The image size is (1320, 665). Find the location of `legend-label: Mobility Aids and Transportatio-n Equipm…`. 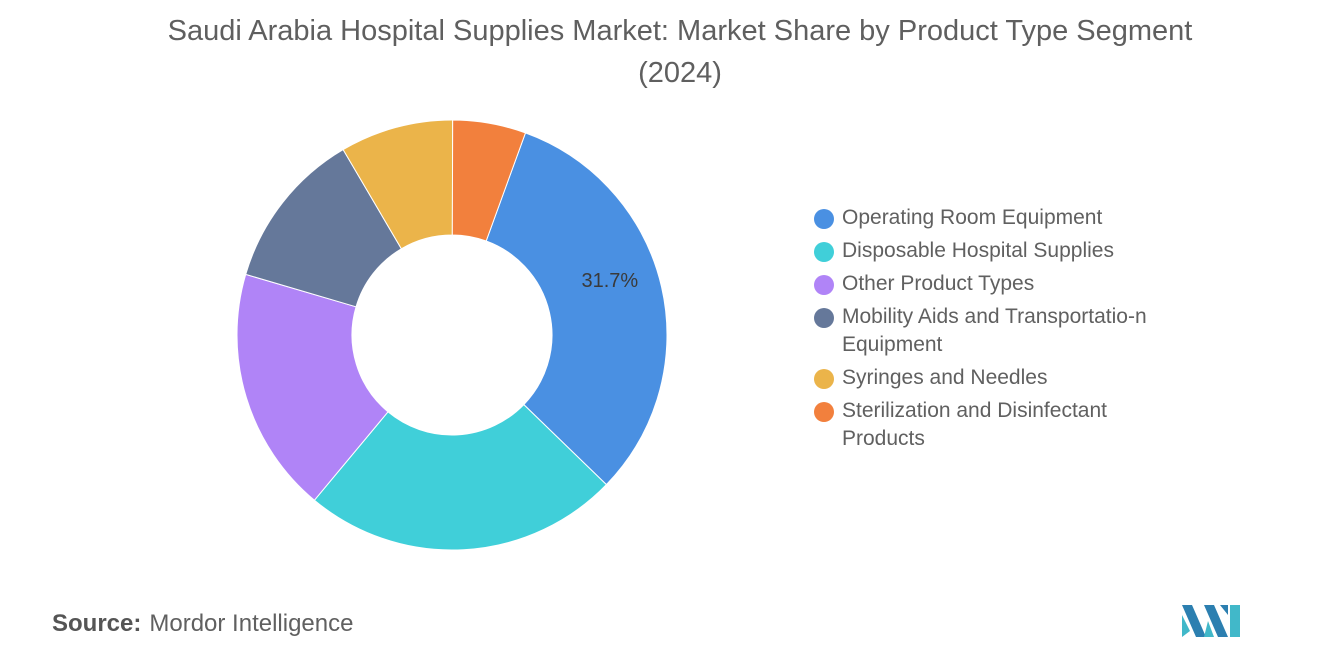

legend-label: Mobility Aids and Transportatio-n Equipm… is located at coordinates (994, 330).